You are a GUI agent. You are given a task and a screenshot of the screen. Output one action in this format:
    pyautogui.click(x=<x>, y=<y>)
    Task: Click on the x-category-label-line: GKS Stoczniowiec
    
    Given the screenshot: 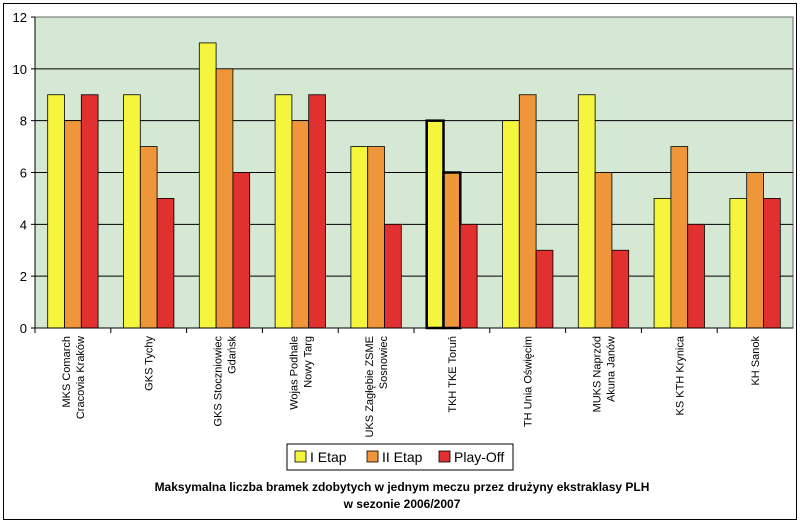 What is the action you would take?
    pyautogui.click(x=219, y=381)
    